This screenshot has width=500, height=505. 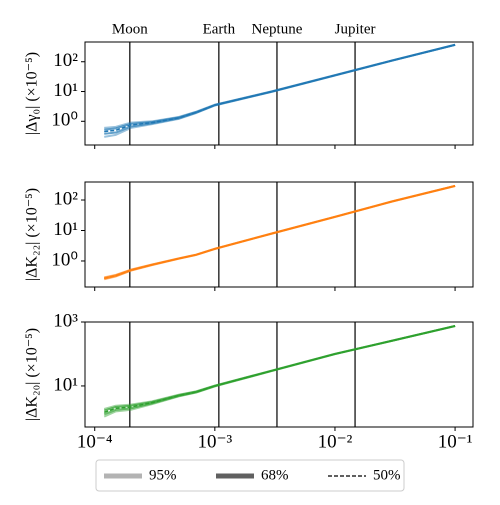 What do you see at coordinates (214, 441) in the screenshot?
I see `x-tick-label: 10⁻³` at bounding box center [214, 441].